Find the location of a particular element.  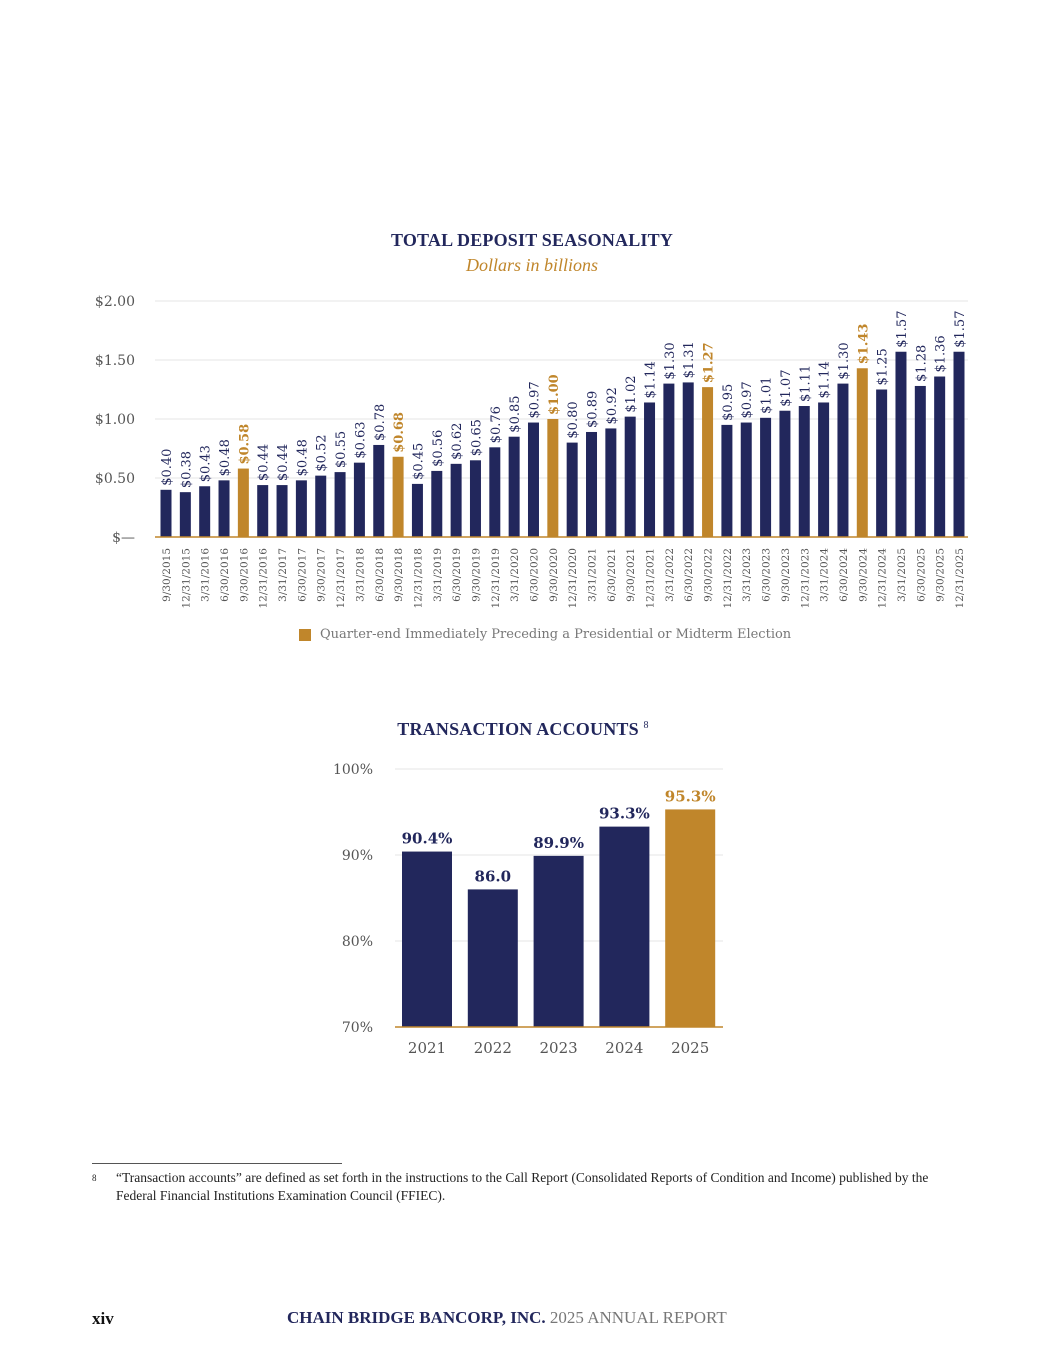

x-tick-label: 6/30/2019 is located at coordinates (457, 575).